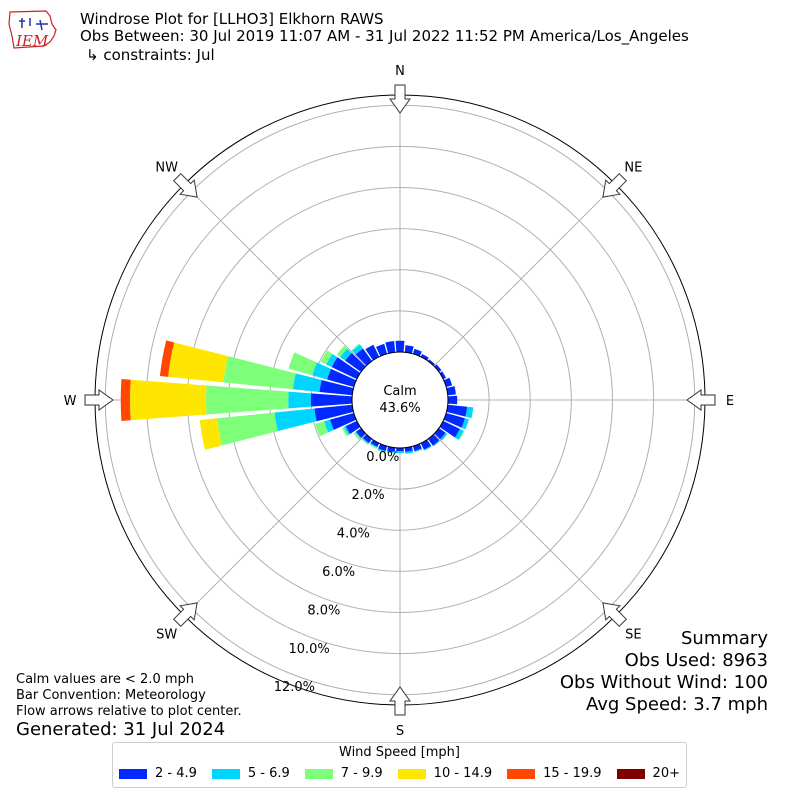 The image size is (800, 800). I want to click on direction-label: W, so click(70, 401).